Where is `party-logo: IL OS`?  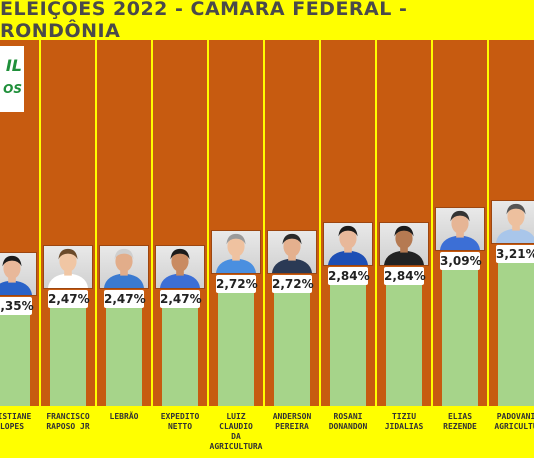 party-logo: IL OS is located at coordinates (12, 79).